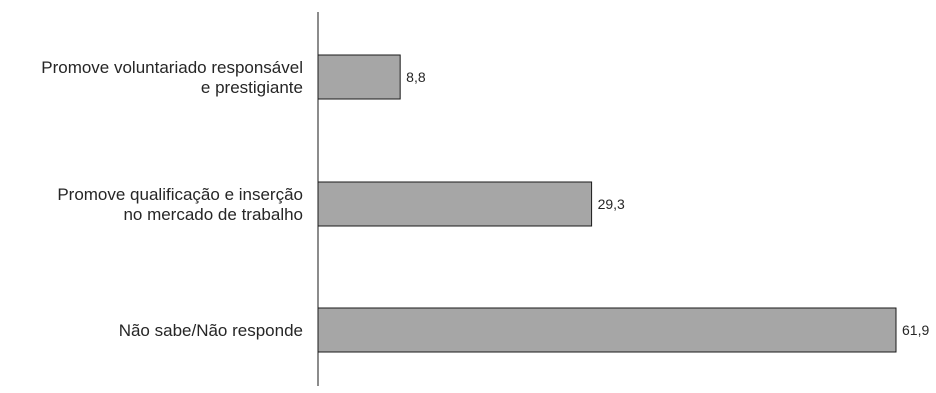 Image resolution: width=936 pixels, height=393 pixels. What do you see at coordinates (252, 87) in the screenshot?
I see `category-label: e prestigiante` at bounding box center [252, 87].